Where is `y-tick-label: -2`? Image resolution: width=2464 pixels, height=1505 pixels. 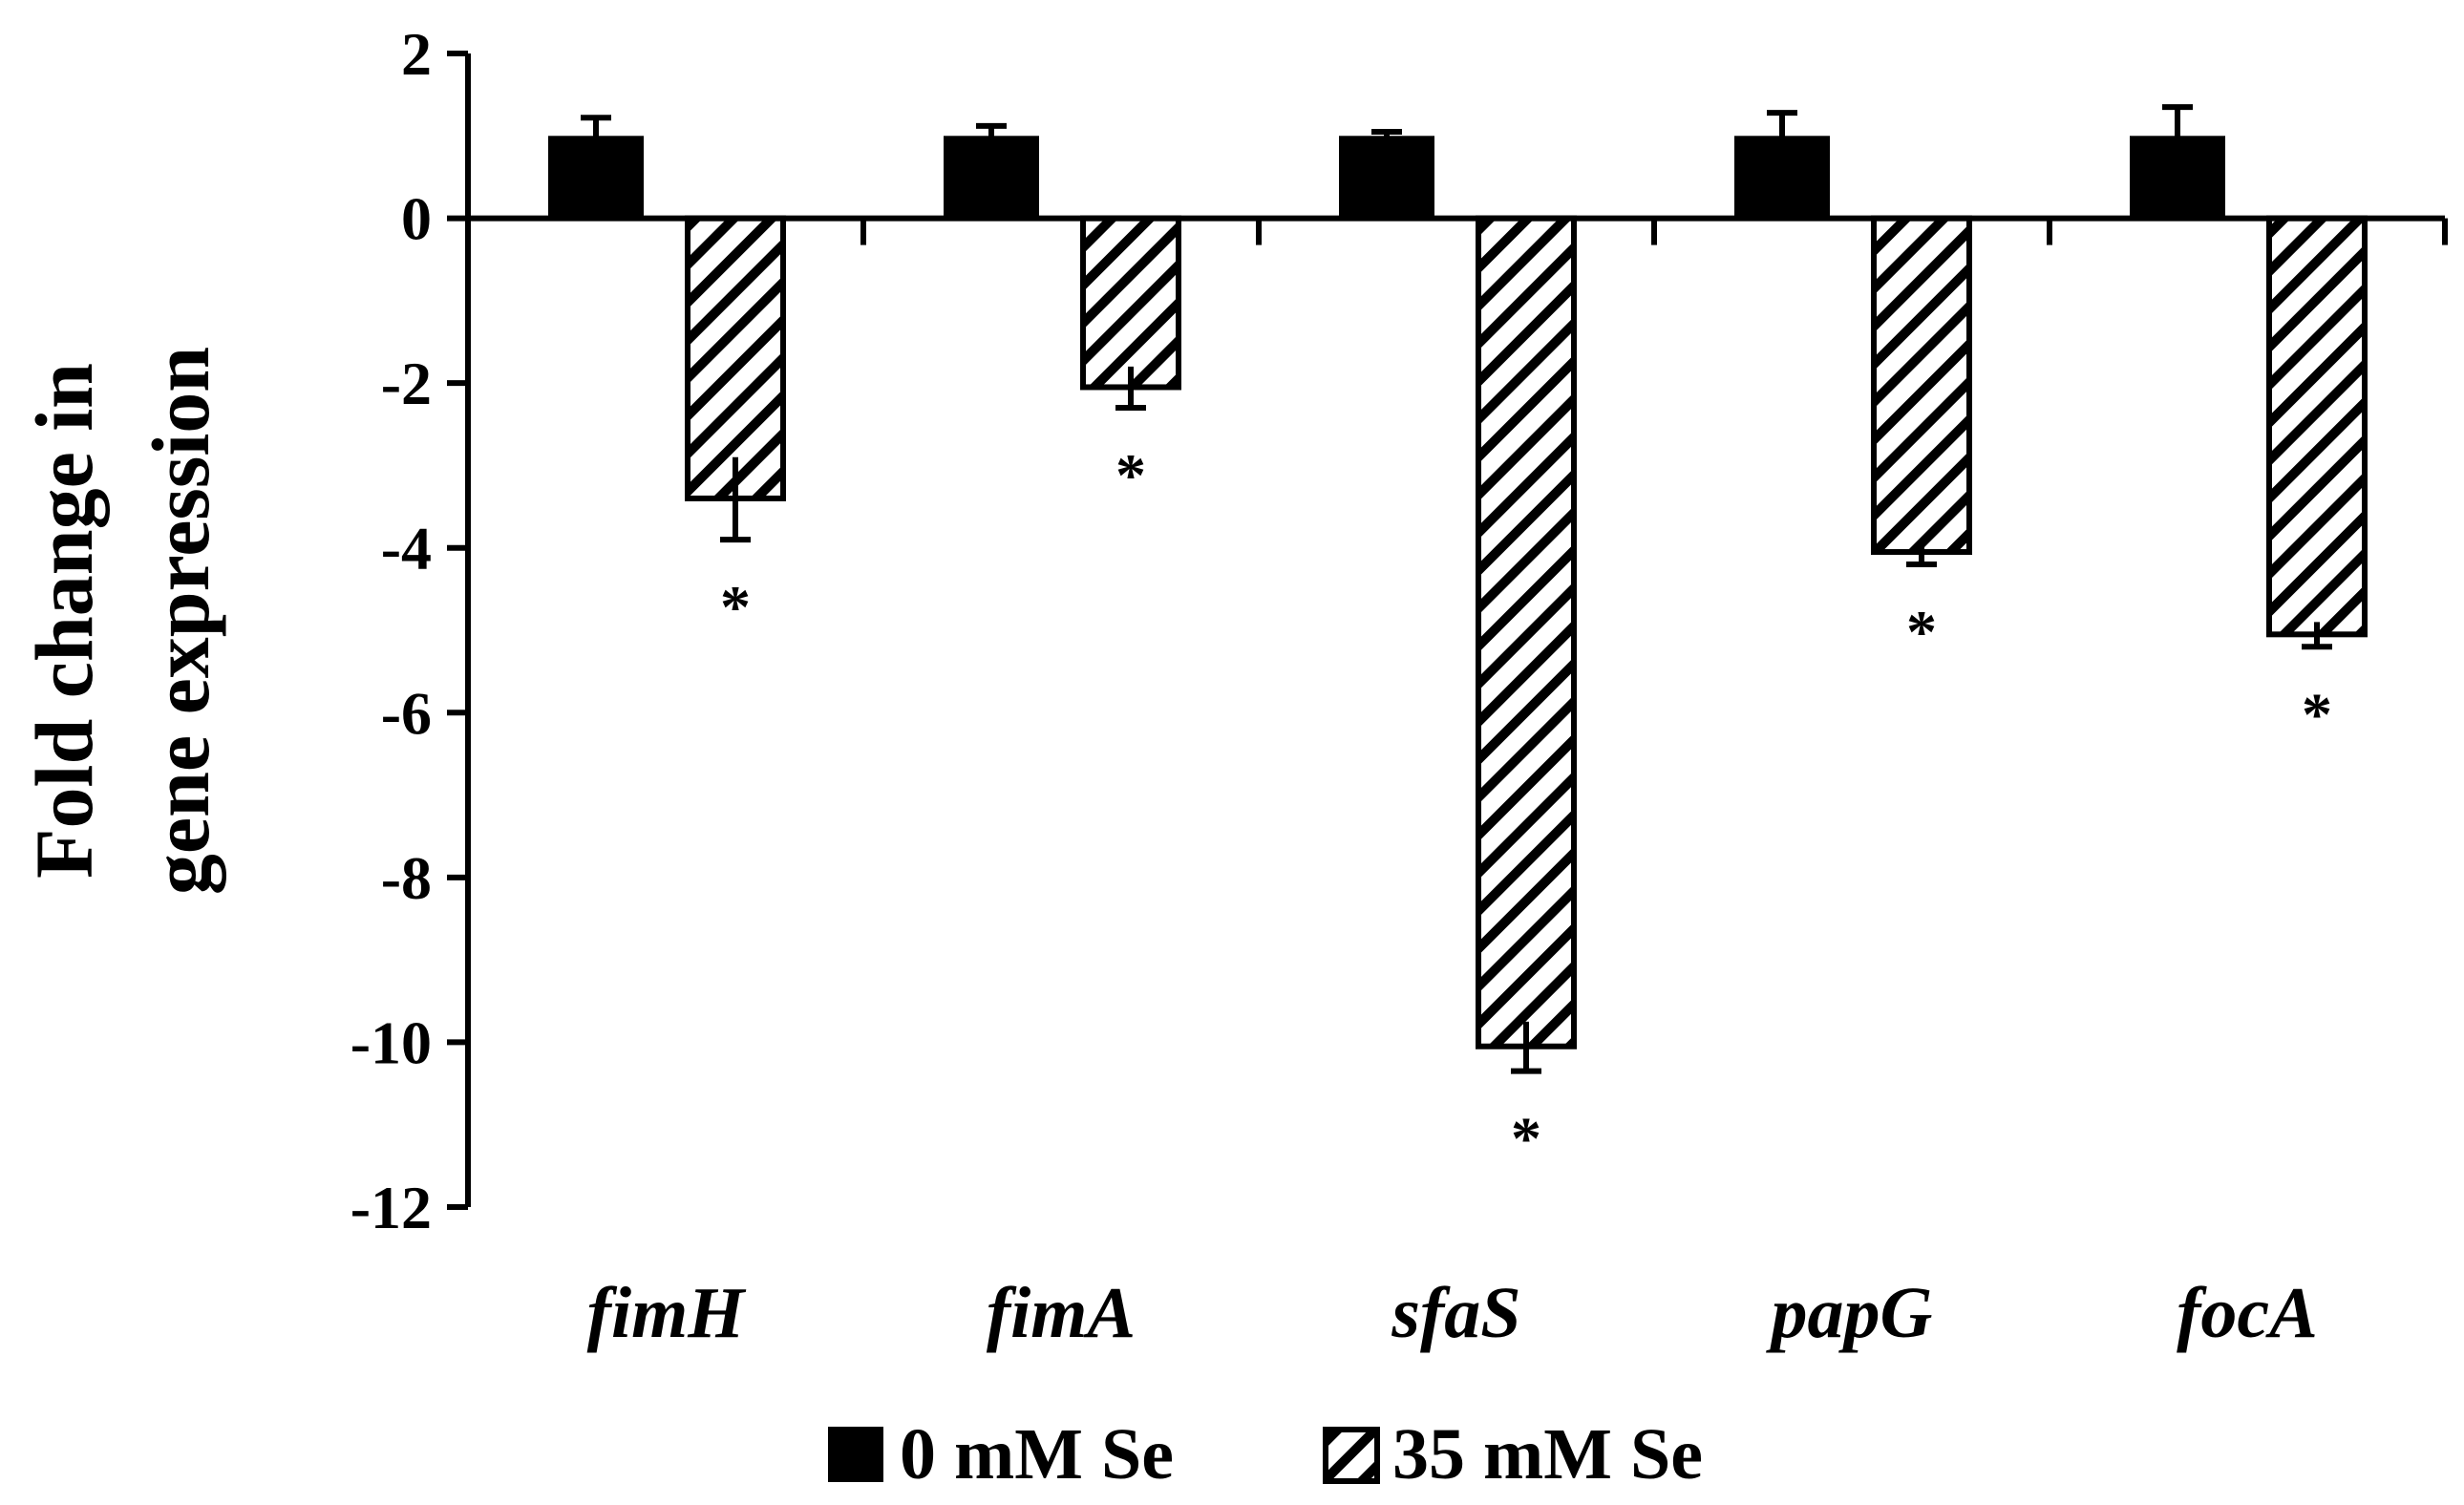 y-tick-label: -2 is located at coordinates (406, 383).